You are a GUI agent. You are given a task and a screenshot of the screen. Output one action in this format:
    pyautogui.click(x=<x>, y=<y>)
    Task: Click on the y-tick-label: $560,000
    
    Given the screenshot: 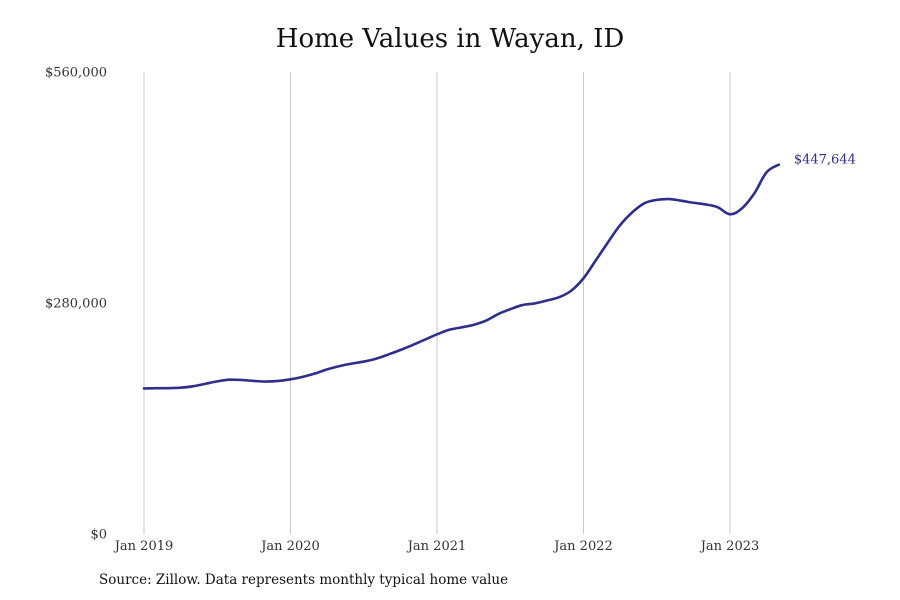 What is the action you would take?
    pyautogui.click(x=76, y=73)
    